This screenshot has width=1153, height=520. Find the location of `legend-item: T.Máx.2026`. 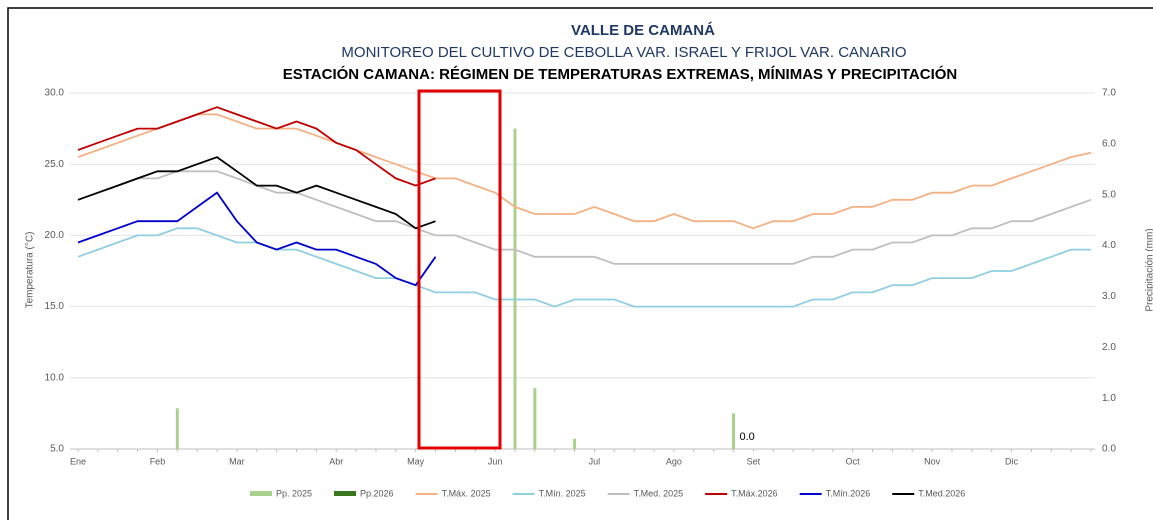

legend-item: T.Máx.2026 is located at coordinates (741, 493).